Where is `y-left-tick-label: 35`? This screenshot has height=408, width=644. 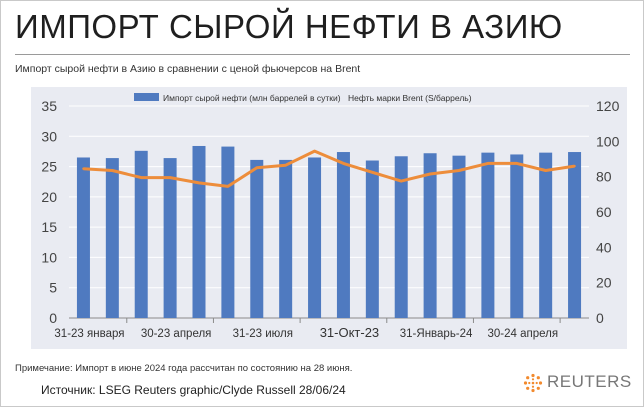 y-left-tick-label: 35 is located at coordinates (49, 106).